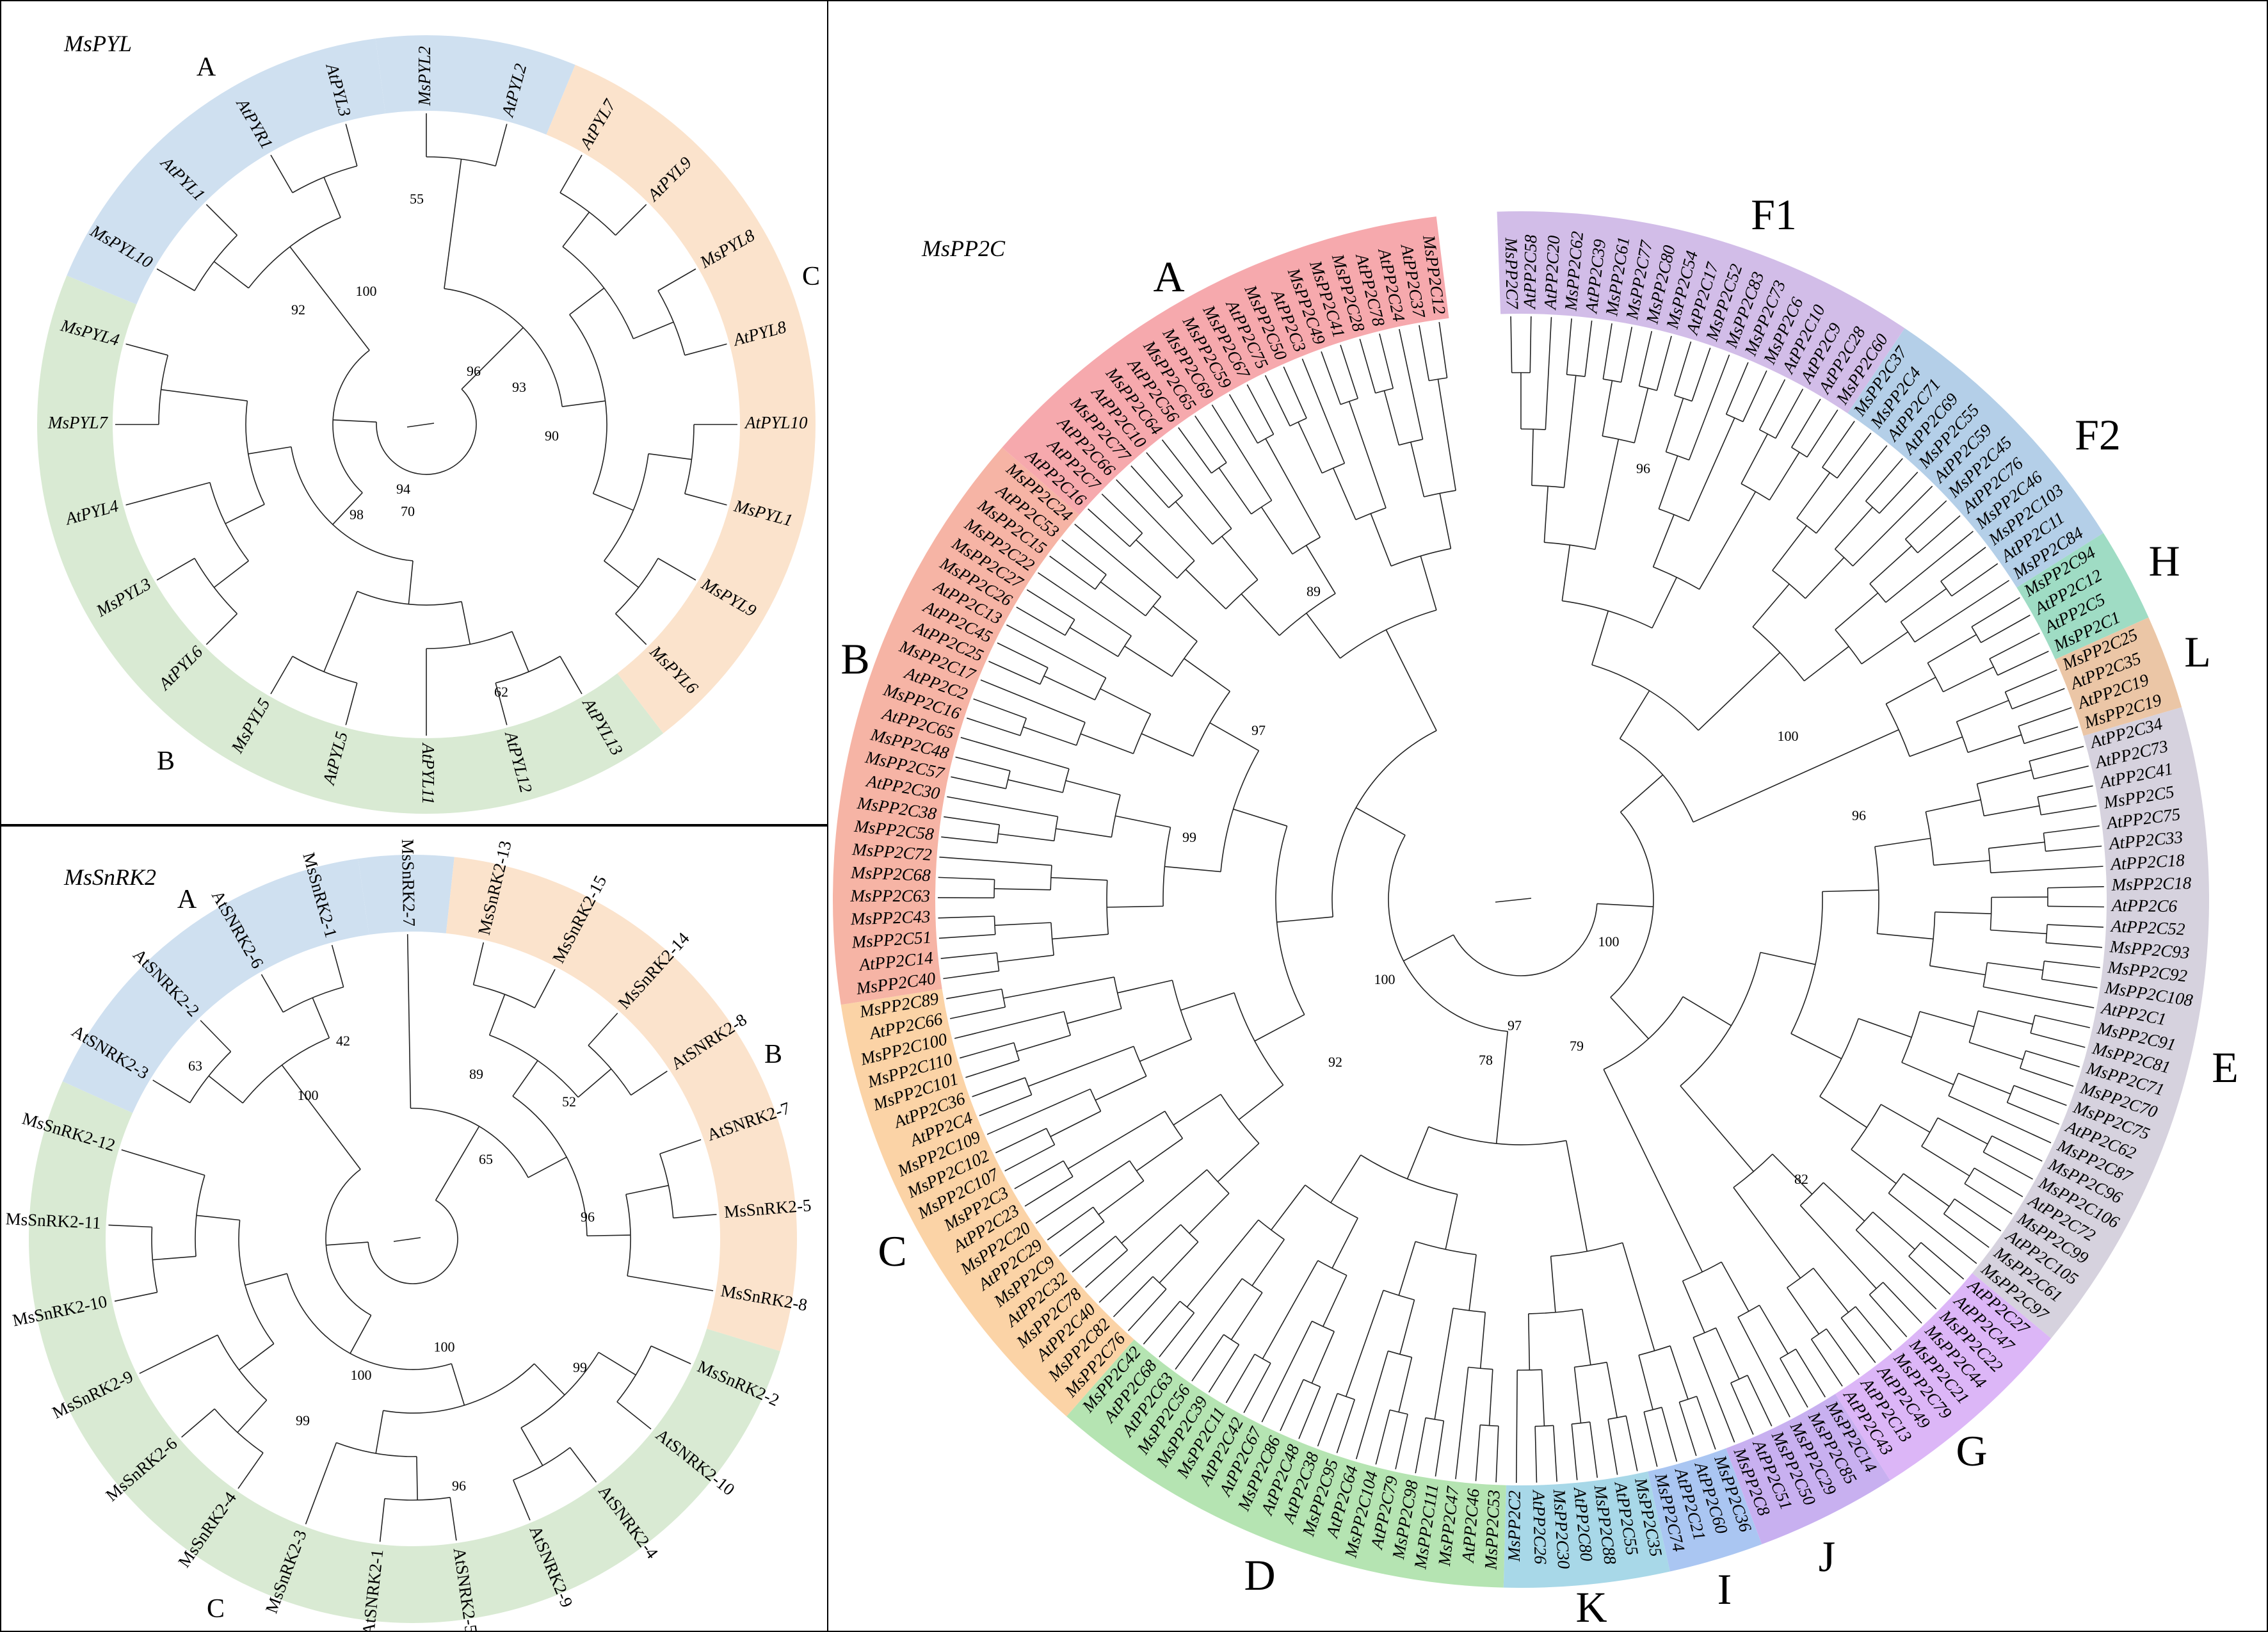  Describe the element at coordinates (417, 199) in the screenshot. I see `bootstrap-value: 55` at that location.